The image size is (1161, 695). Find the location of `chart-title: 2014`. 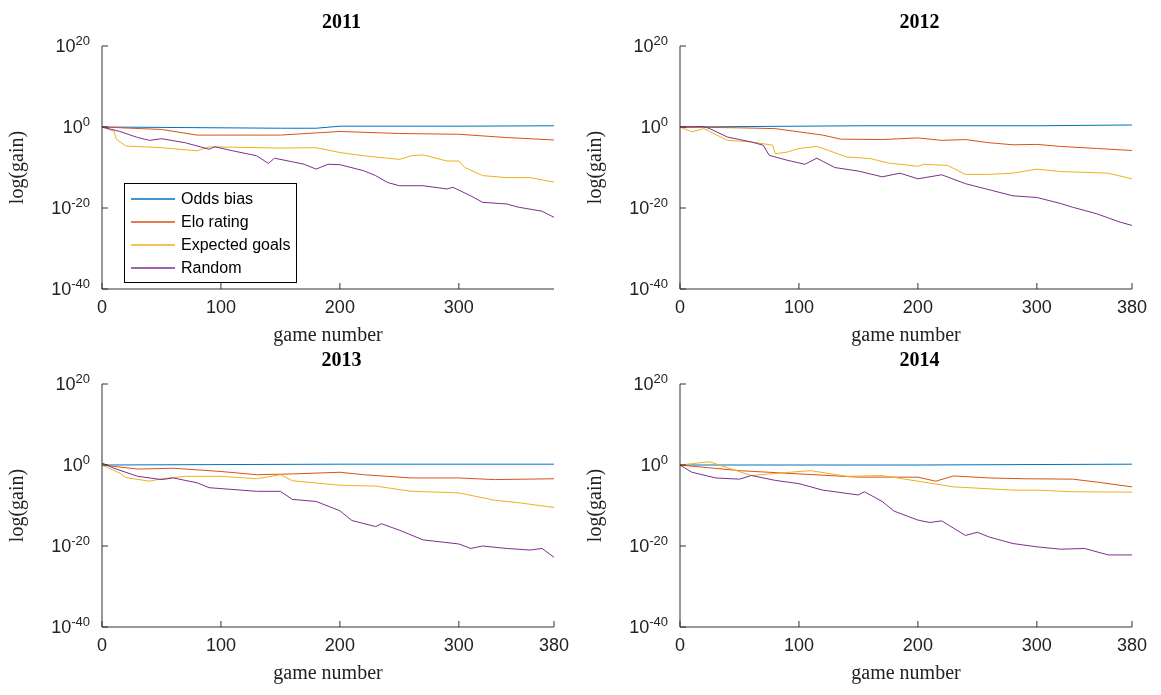

chart-title: 2014 is located at coordinates (919, 359).